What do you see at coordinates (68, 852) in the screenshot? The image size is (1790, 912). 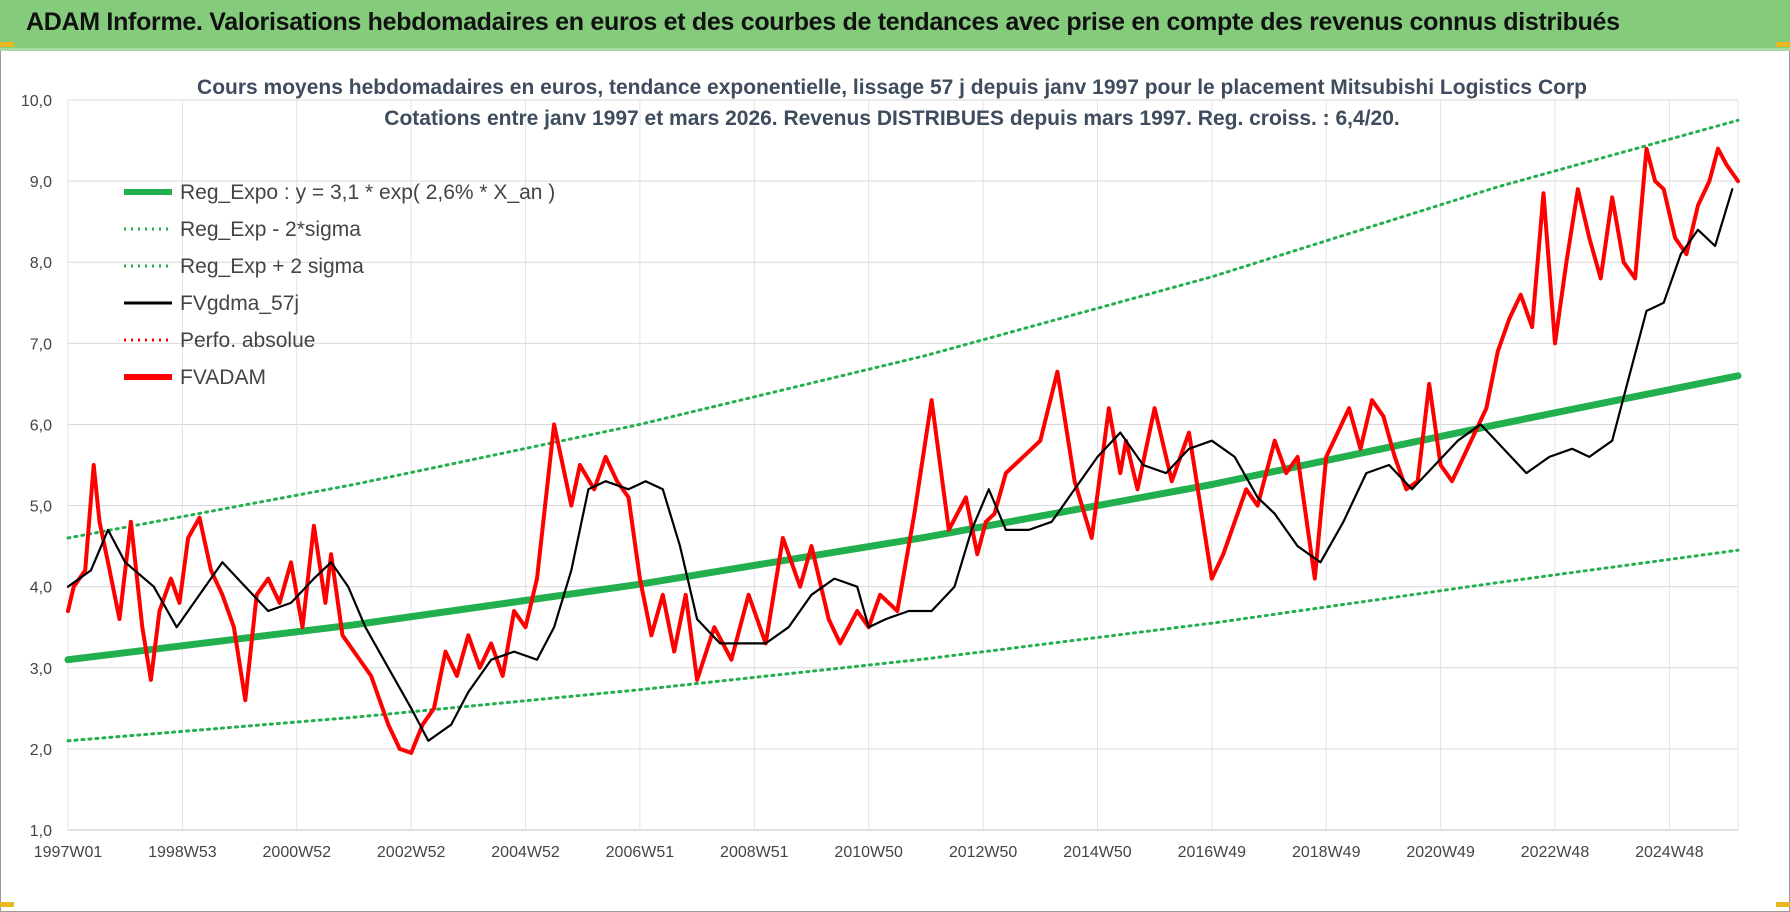 I see `x-tick-label: 1997W01` at bounding box center [68, 852].